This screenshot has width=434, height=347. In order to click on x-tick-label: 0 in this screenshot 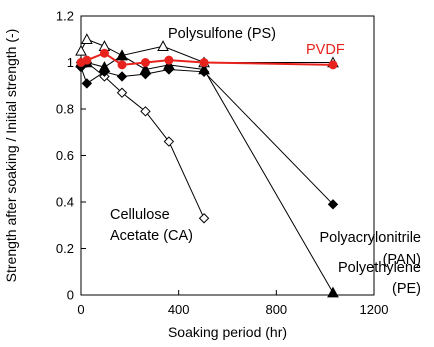, I will do `click(80, 309)`.